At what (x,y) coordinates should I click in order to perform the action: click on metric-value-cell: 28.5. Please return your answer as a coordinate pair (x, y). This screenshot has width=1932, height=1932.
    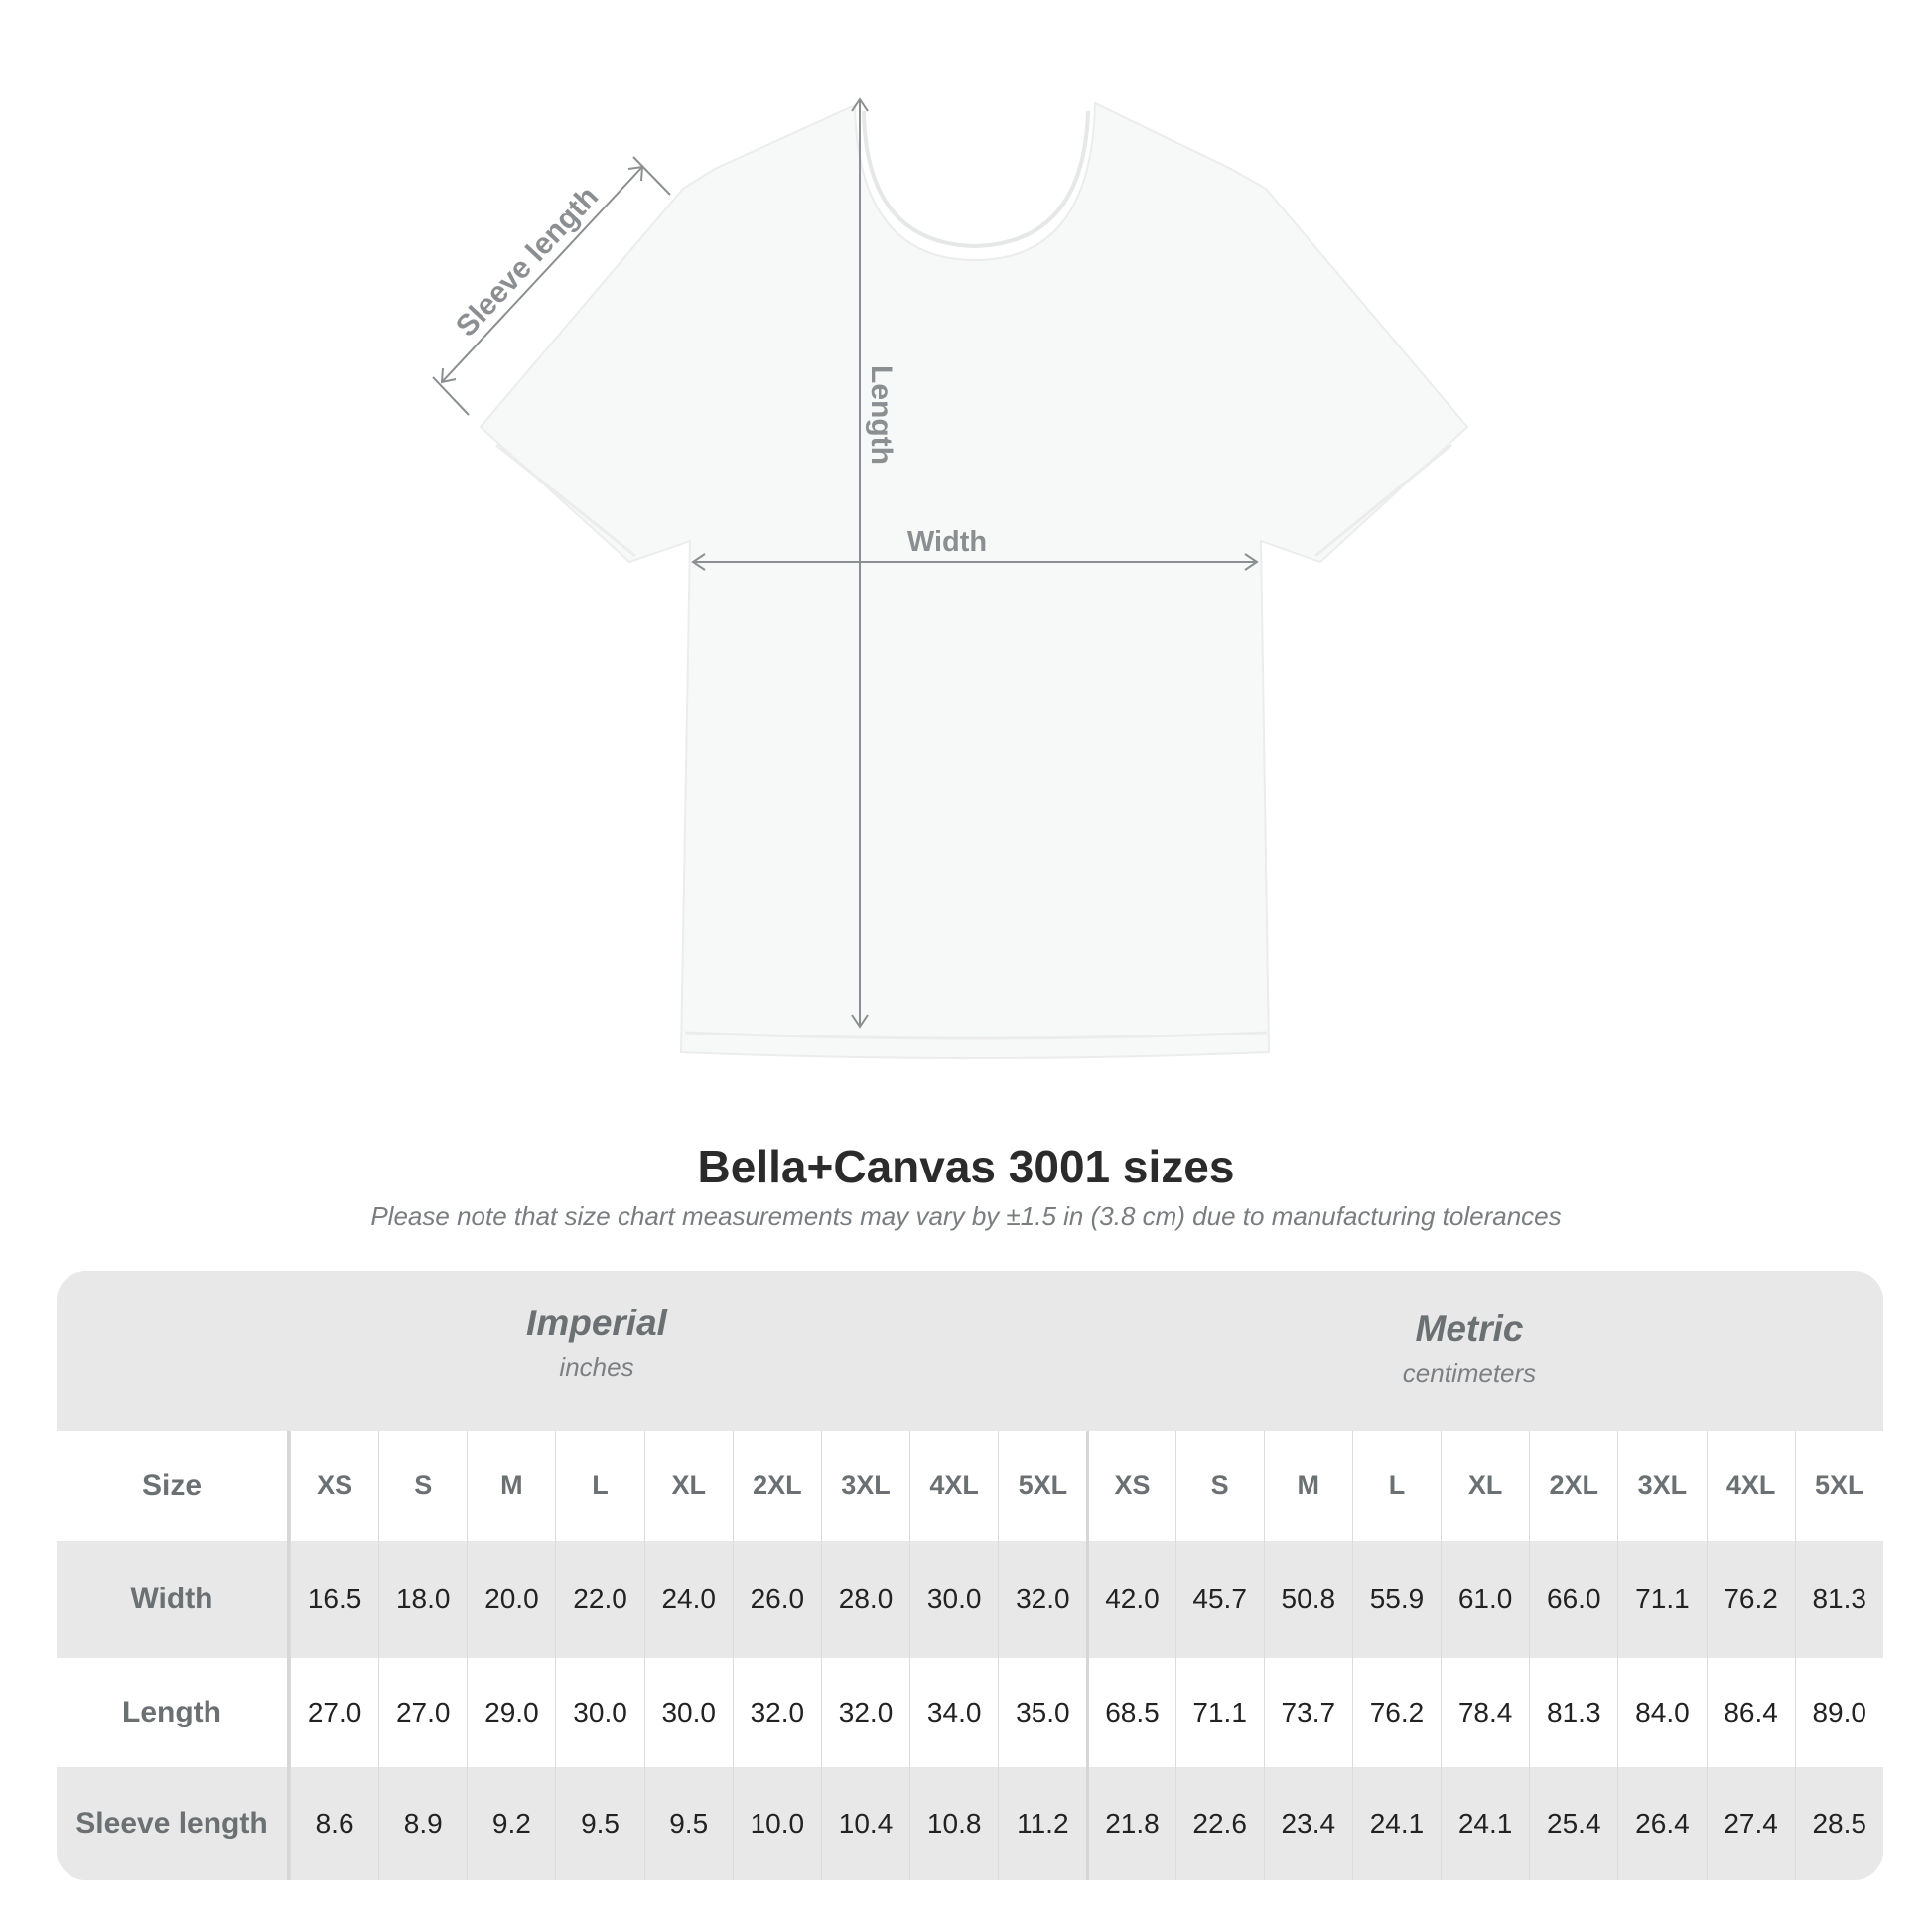
    Looking at the image, I should click on (1839, 1823).